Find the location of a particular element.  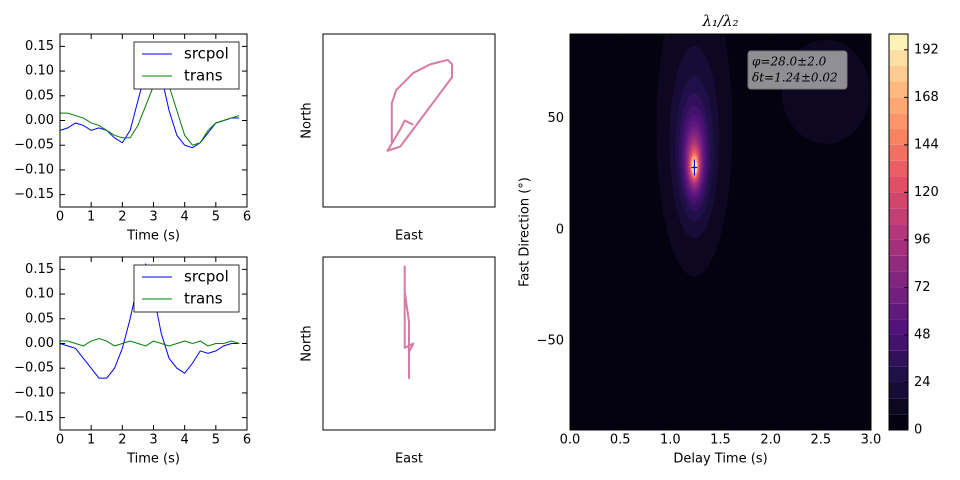

y-axis-label: Fast Direction (°) is located at coordinates (525, 232).